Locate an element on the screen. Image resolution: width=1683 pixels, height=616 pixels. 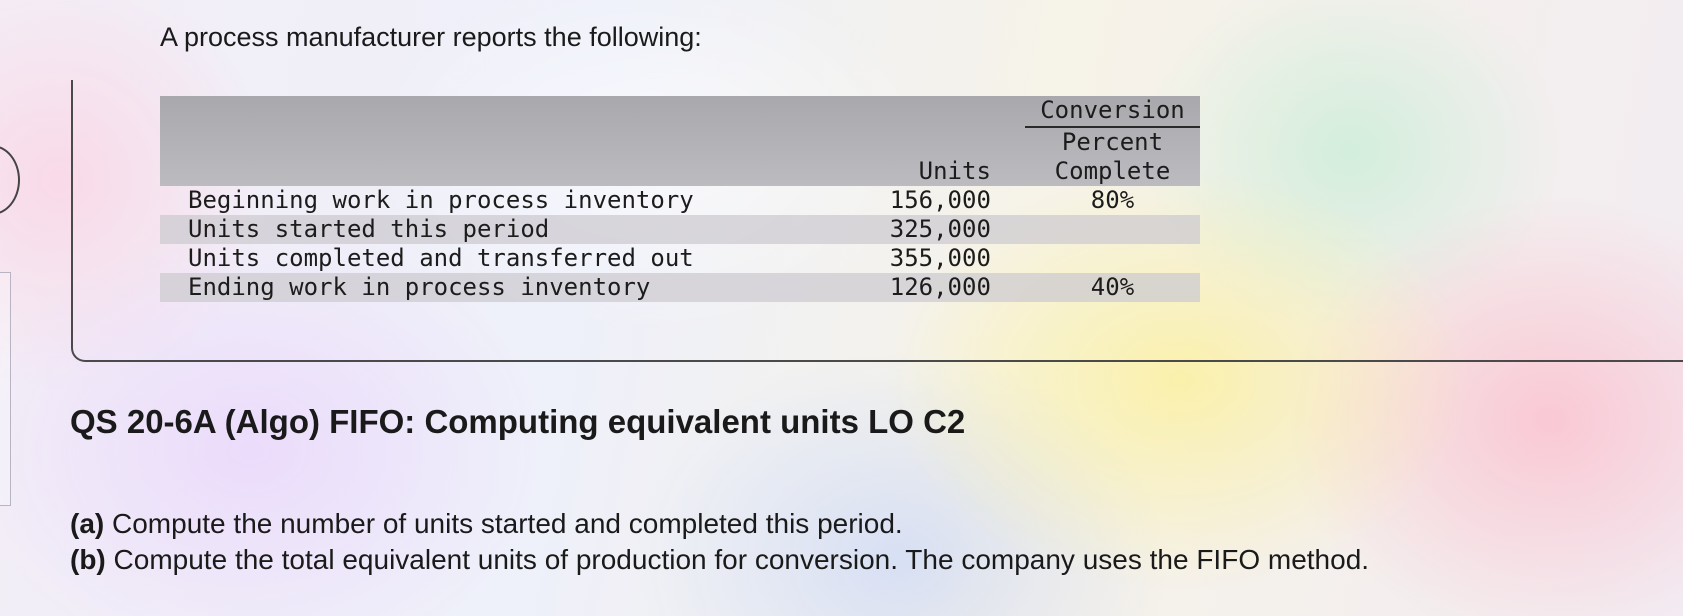
part-letter: (b) is located at coordinates (88, 559).